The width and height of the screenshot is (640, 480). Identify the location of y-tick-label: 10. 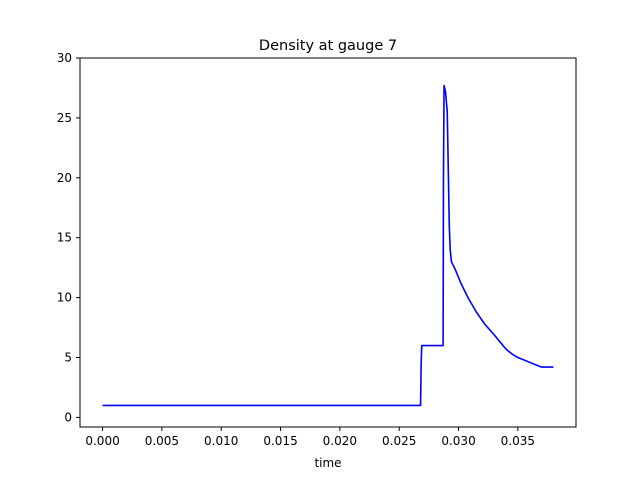
(64, 298).